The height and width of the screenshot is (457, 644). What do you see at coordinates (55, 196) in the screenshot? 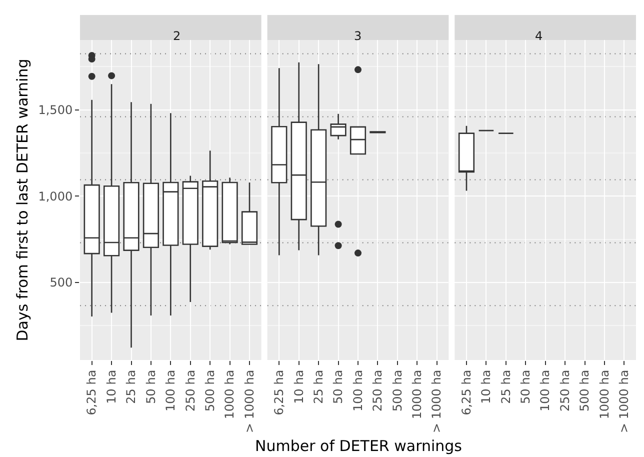
I see `y-tick-label: 1,000` at bounding box center [55, 196].